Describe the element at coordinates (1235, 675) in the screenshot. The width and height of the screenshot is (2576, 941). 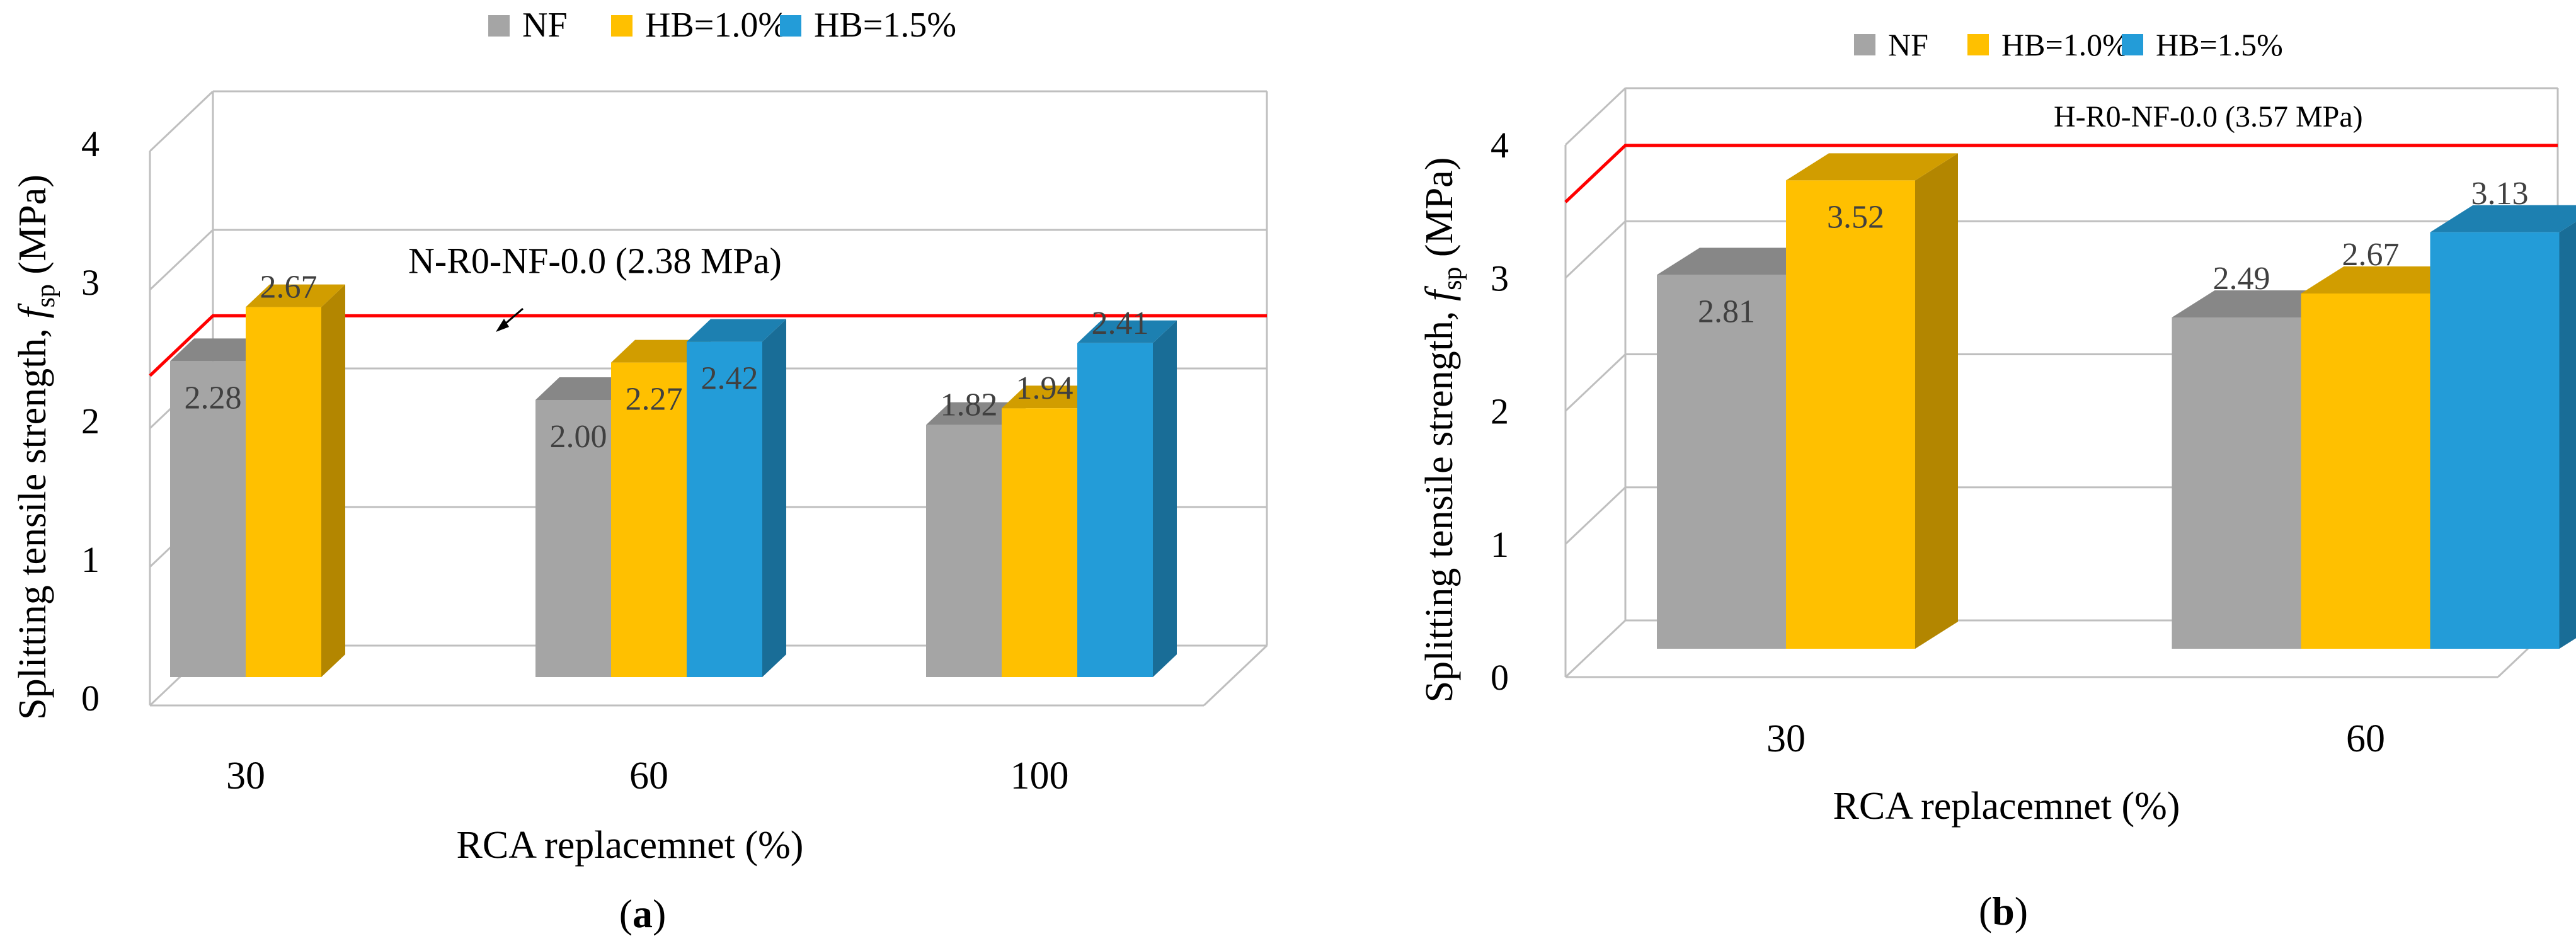
I see `floor-right-edge` at that location.